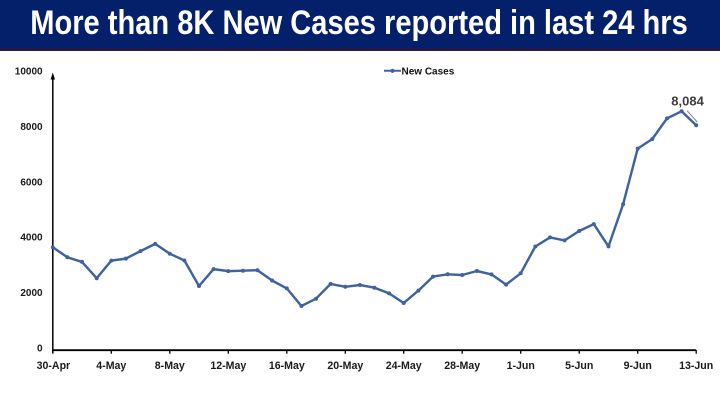 This screenshot has width=720, height=405. I want to click on svg-text: 9-Jun, so click(638, 366).